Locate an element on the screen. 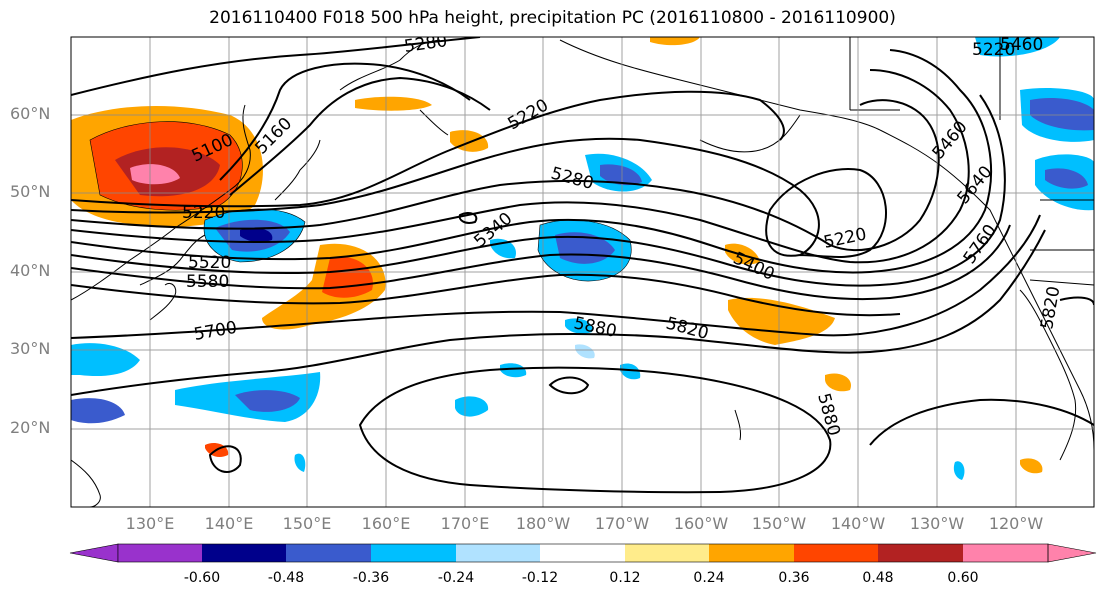 This screenshot has width=1105, height=601. lat-label: 40°N is located at coordinates (30, 270).